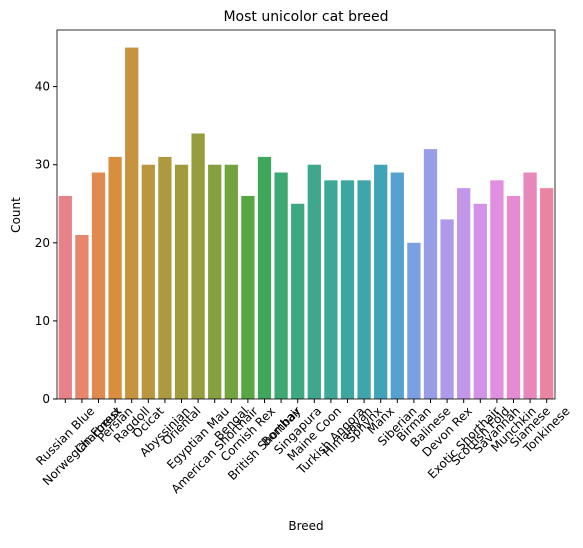 The image size is (583, 548). Describe the element at coordinates (16, 215) in the screenshot. I see `y-axis-label: Count` at that location.